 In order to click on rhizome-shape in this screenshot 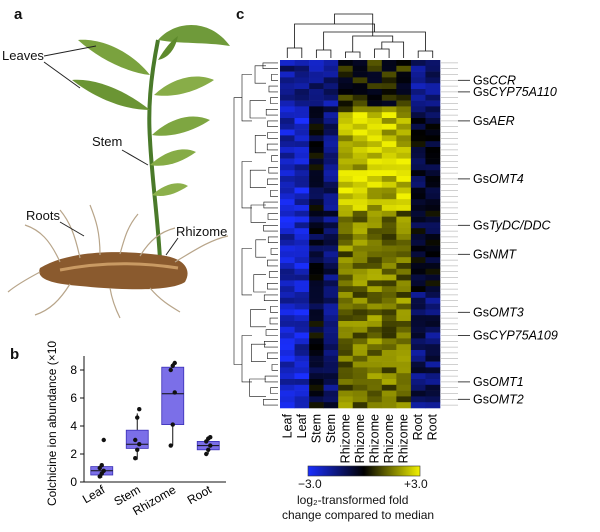, I will do `click(113, 271)`.